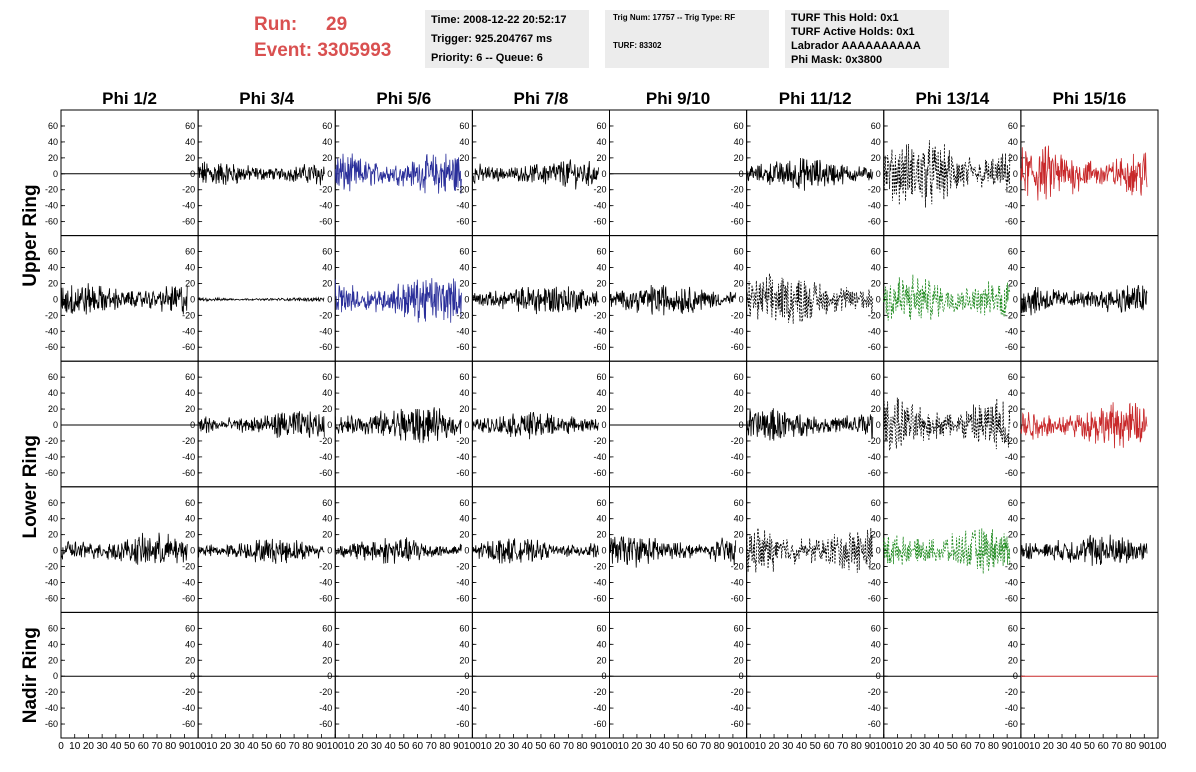  I want to click on trigger-line: Trigger: 925.204767 ms, so click(492, 39).